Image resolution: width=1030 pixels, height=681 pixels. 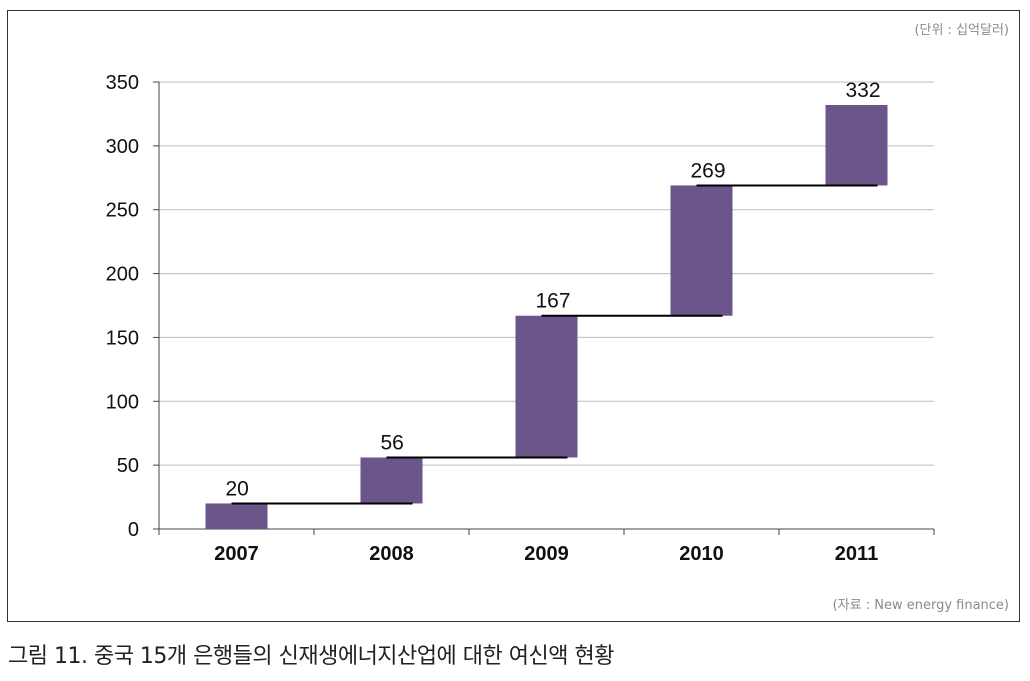 I want to click on y-tick-label: 100, so click(x=122, y=402).